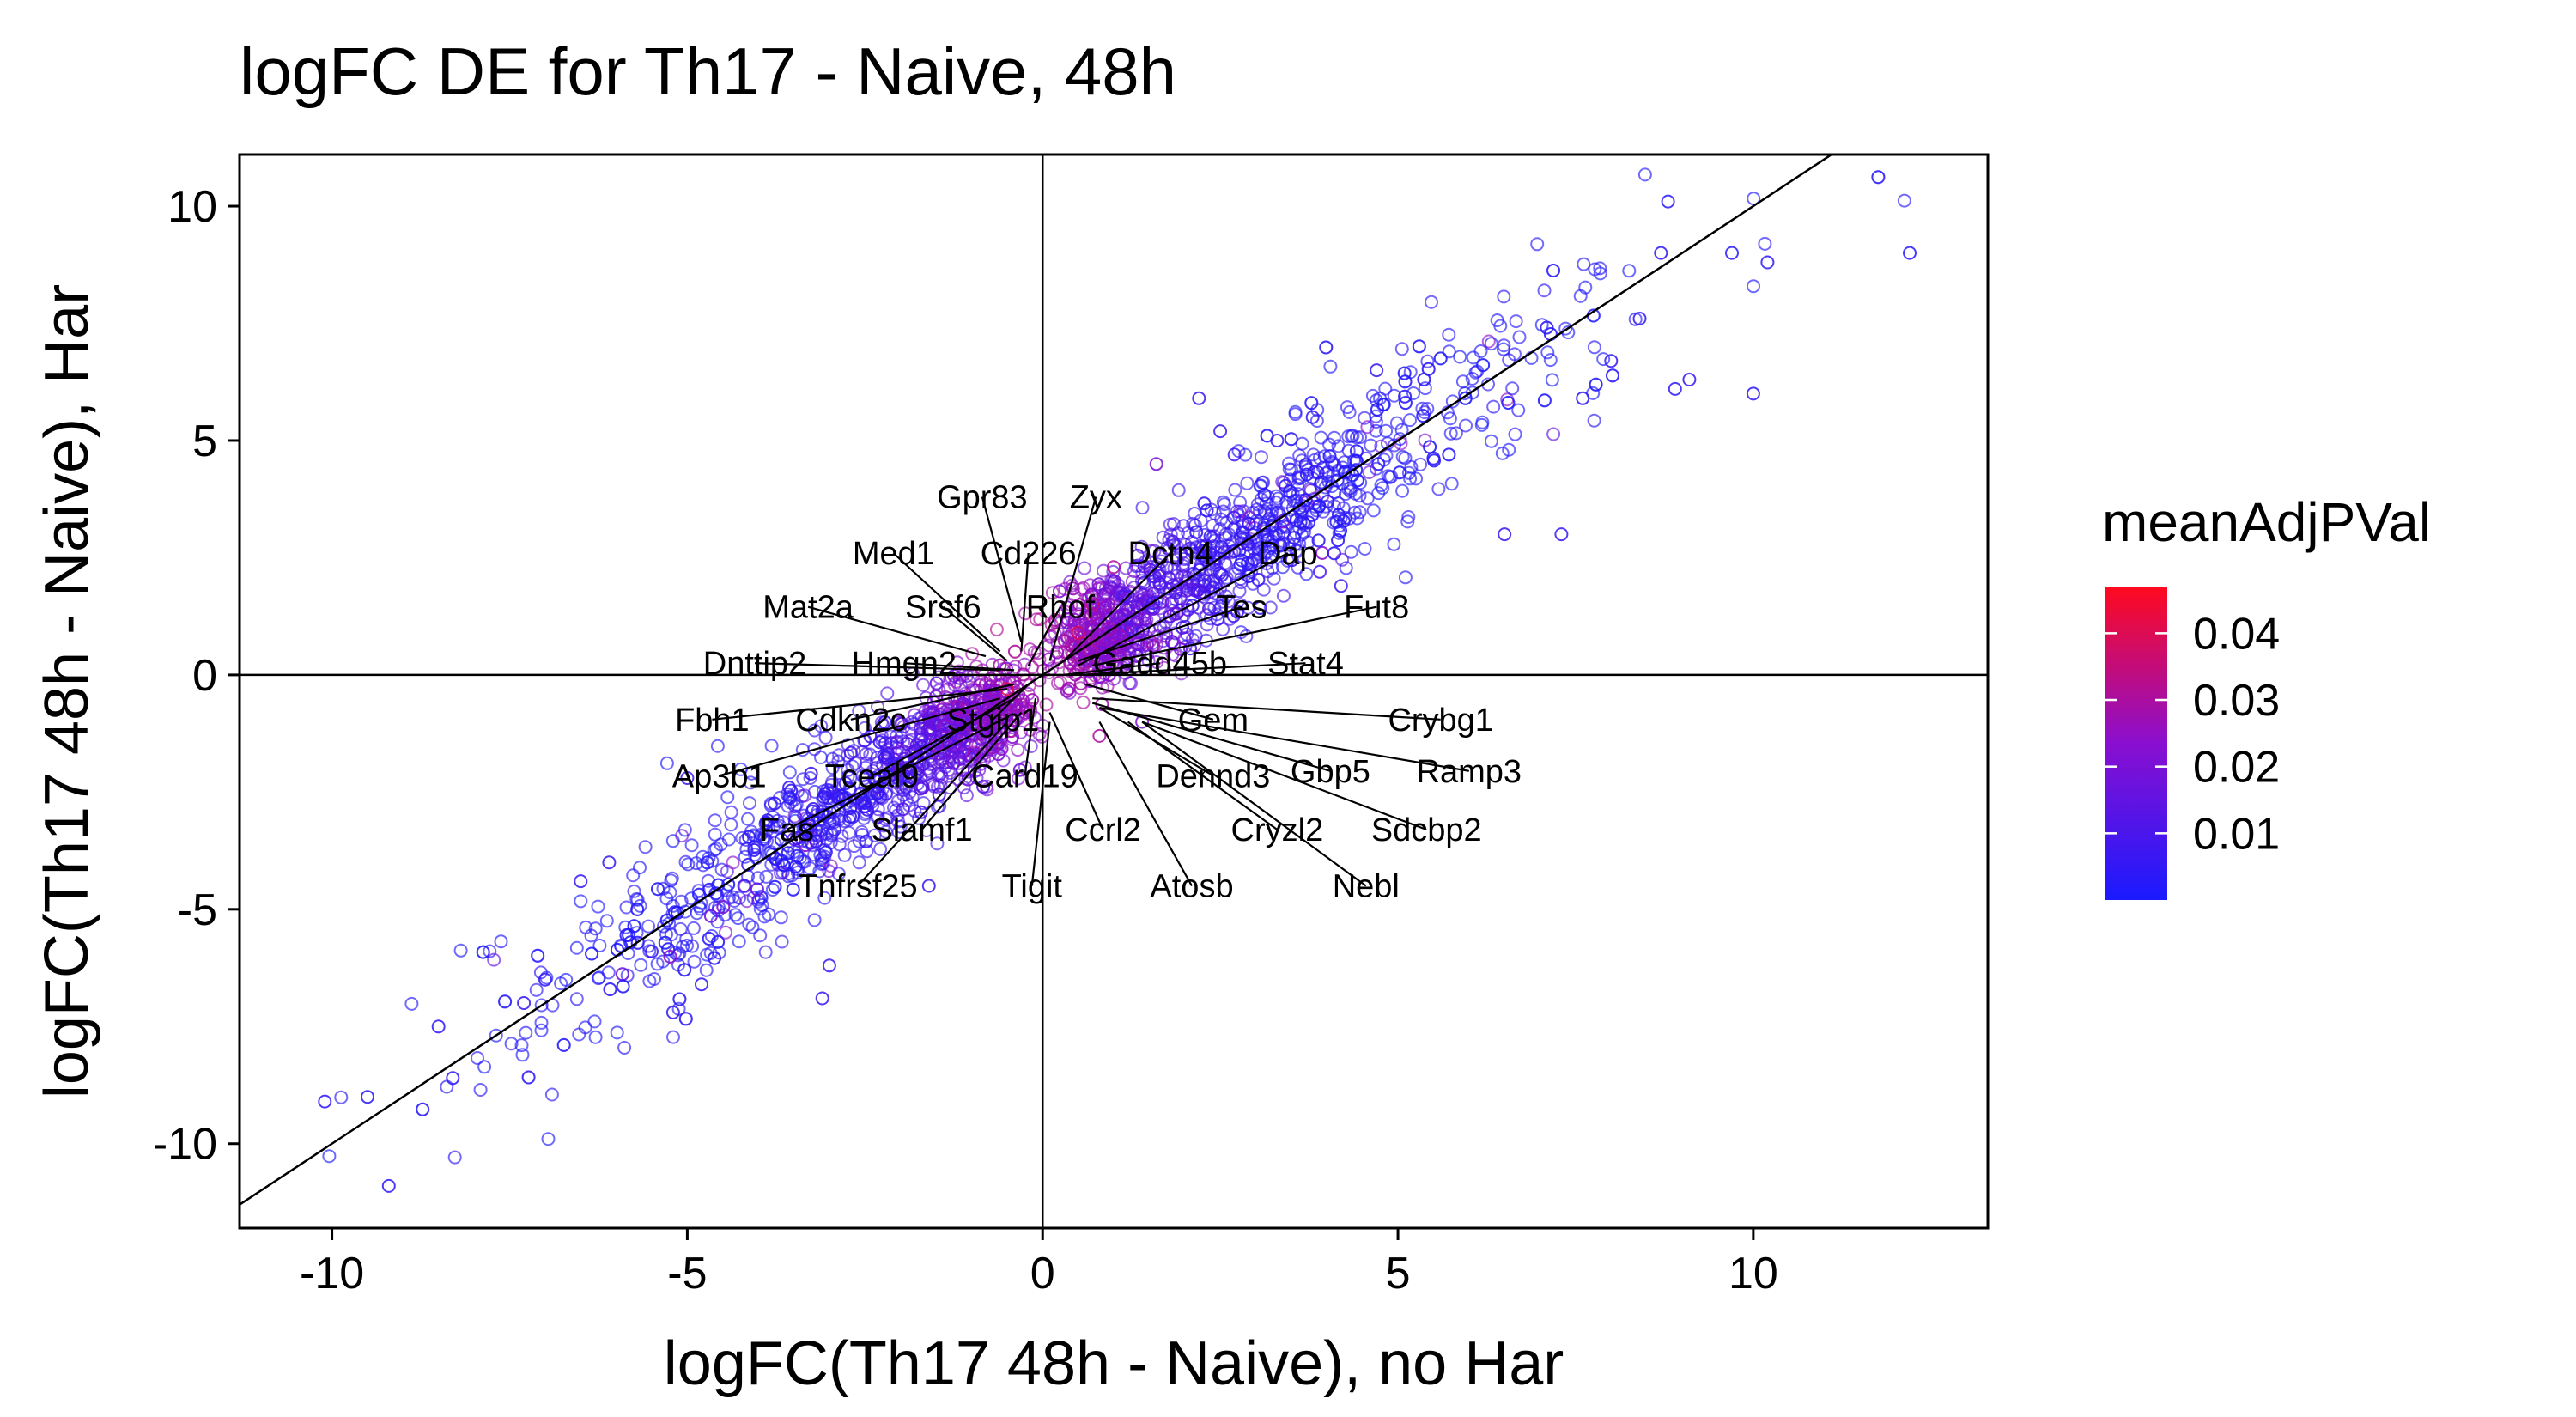 The height and width of the screenshot is (1417, 2576). What do you see at coordinates (1114, 1363) in the screenshot?
I see `x-axis-title: logFC(Th17 48h - Naive), no Har` at bounding box center [1114, 1363].